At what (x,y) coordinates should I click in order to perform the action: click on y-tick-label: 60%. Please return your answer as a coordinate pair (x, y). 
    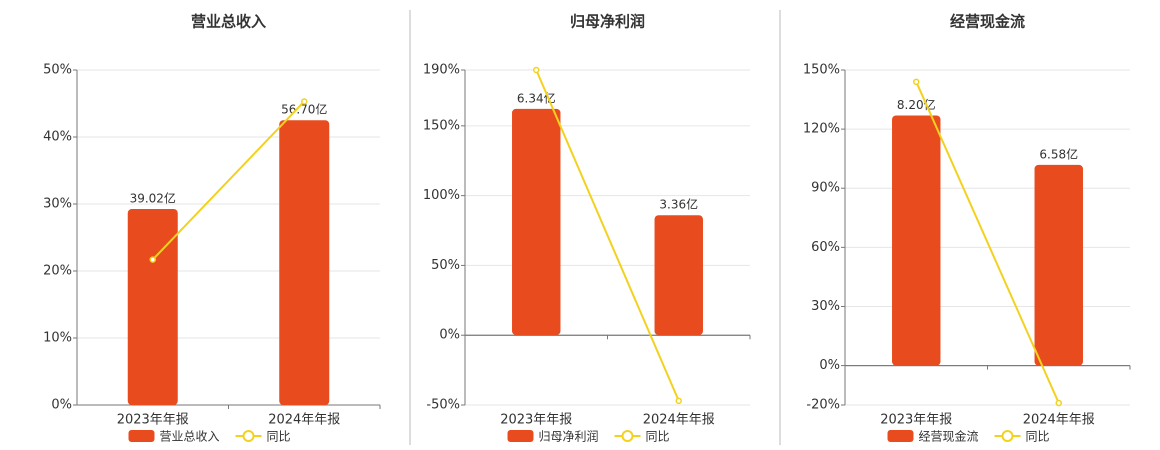
    Looking at the image, I should click on (825, 247).